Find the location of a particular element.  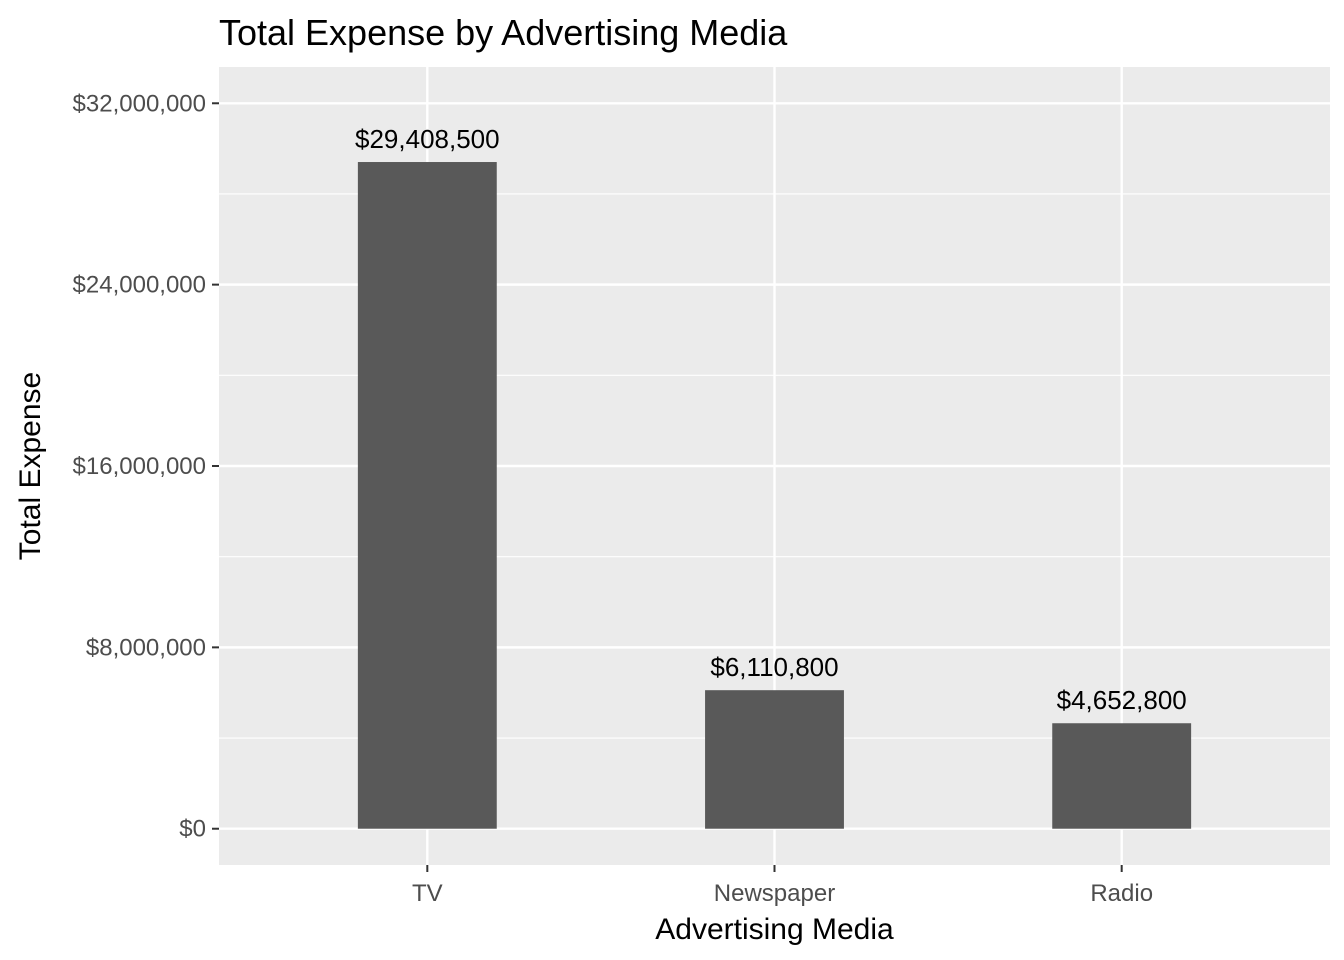

bar-radio is located at coordinates (1122, 776).